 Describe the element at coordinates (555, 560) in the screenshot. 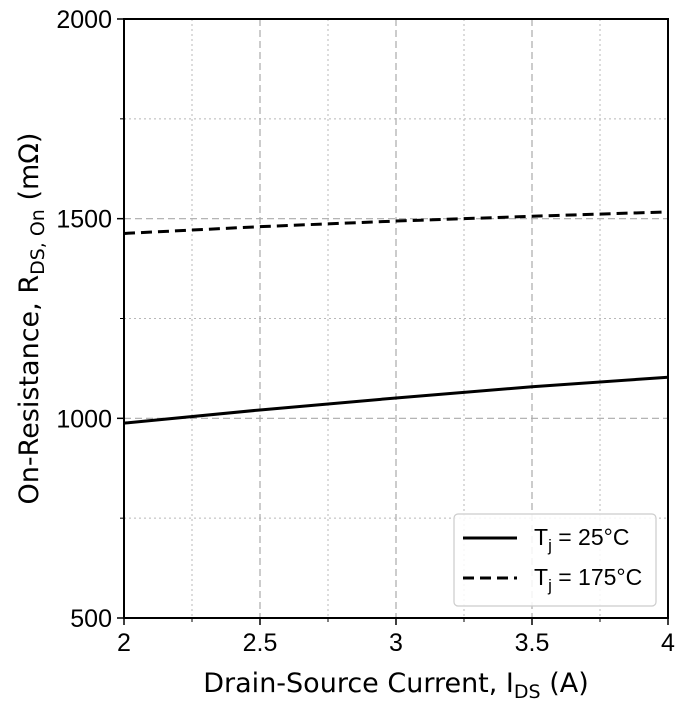

I see `legend: Tj = 25°C Tj = 175°C` at that location.